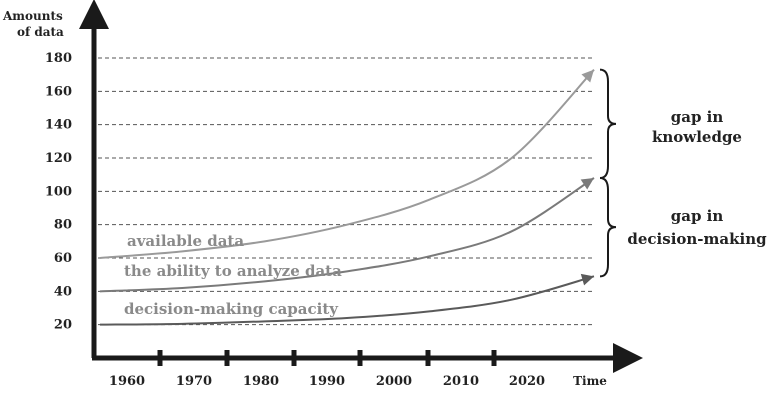  Describe the element at coordinates (394, 381) in the screenshot. I see `x-tick-label: 2000` at that location.